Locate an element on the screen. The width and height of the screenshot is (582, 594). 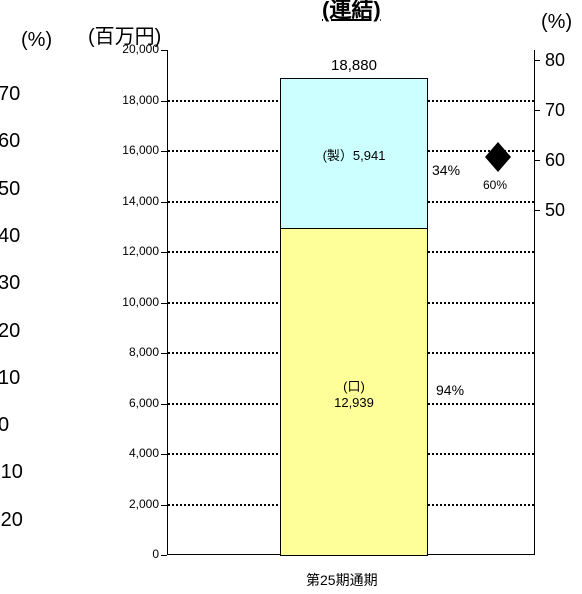
bar-segment-label: (口) 12,939 is located at coordinates (354, 394).